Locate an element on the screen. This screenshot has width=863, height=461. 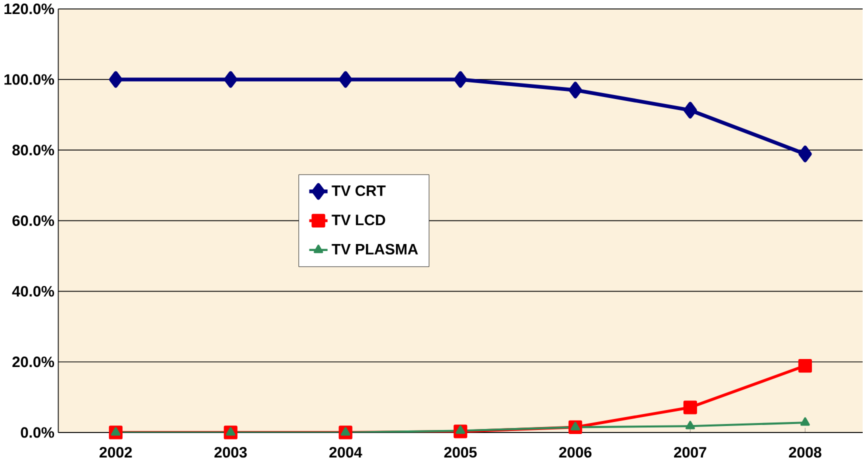
legend-label: TV LCD is located at coordinates (359, 220).